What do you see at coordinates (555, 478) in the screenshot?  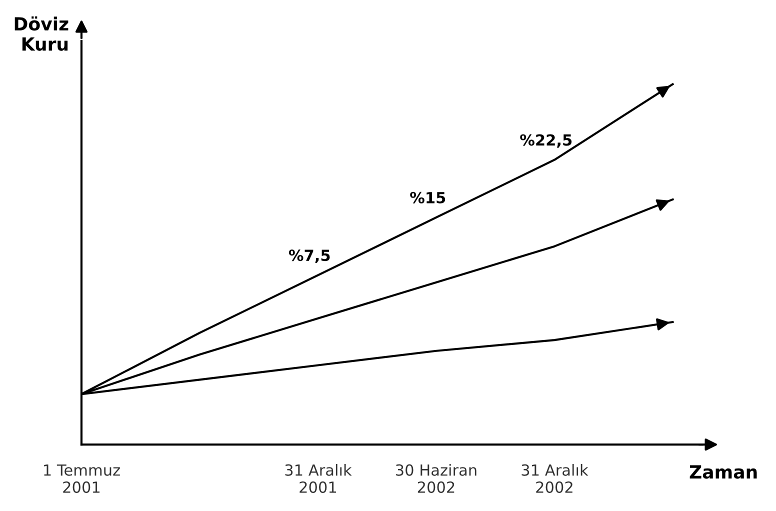 I see `x-tick-label: 31 Aralık 2002` at bounding box center [555, 478].